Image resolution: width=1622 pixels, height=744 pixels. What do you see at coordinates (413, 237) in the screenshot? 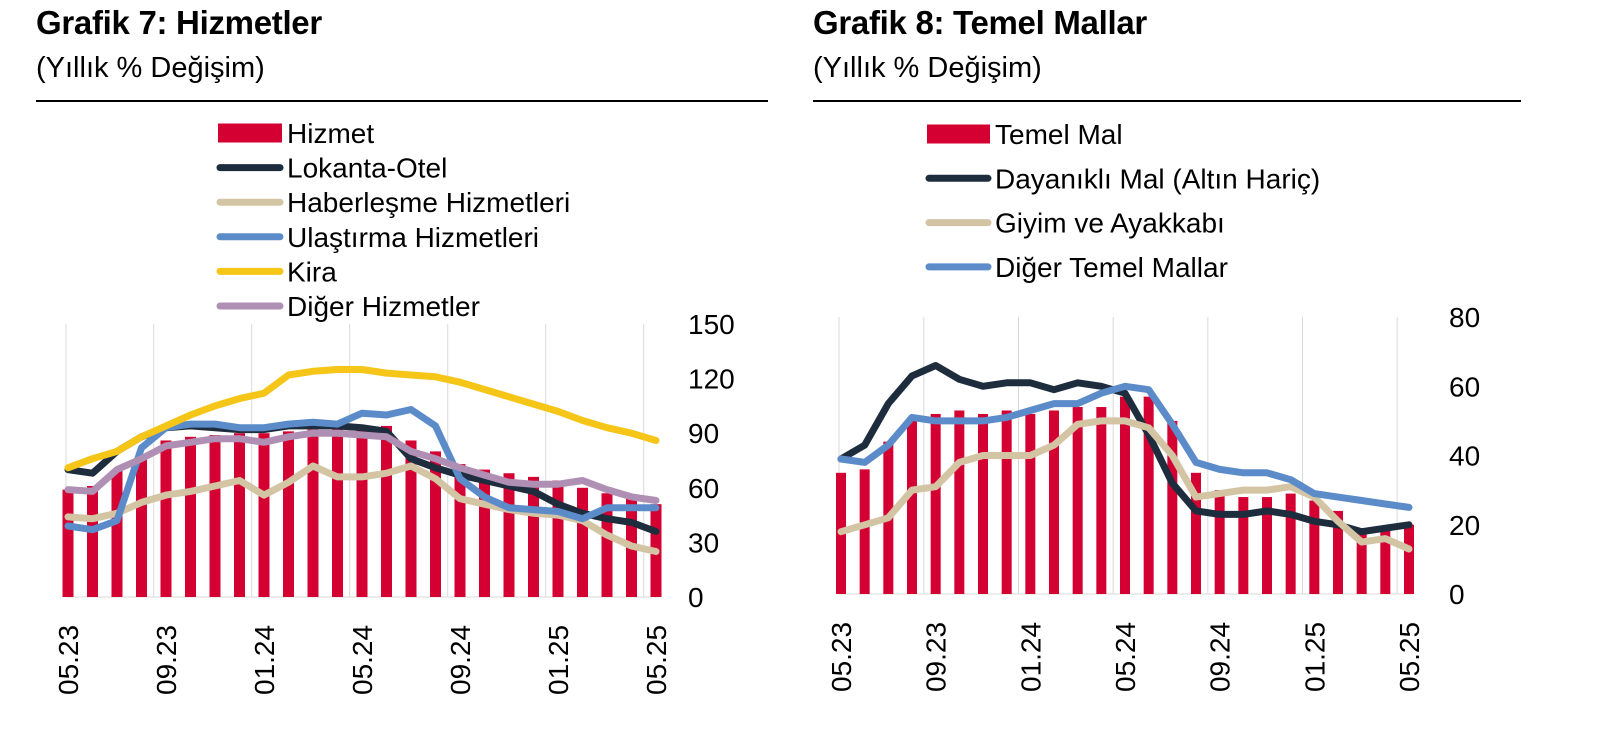
I see `legend-label: Ulaştırma Hizmetleri` at bounding box center [413, 237].